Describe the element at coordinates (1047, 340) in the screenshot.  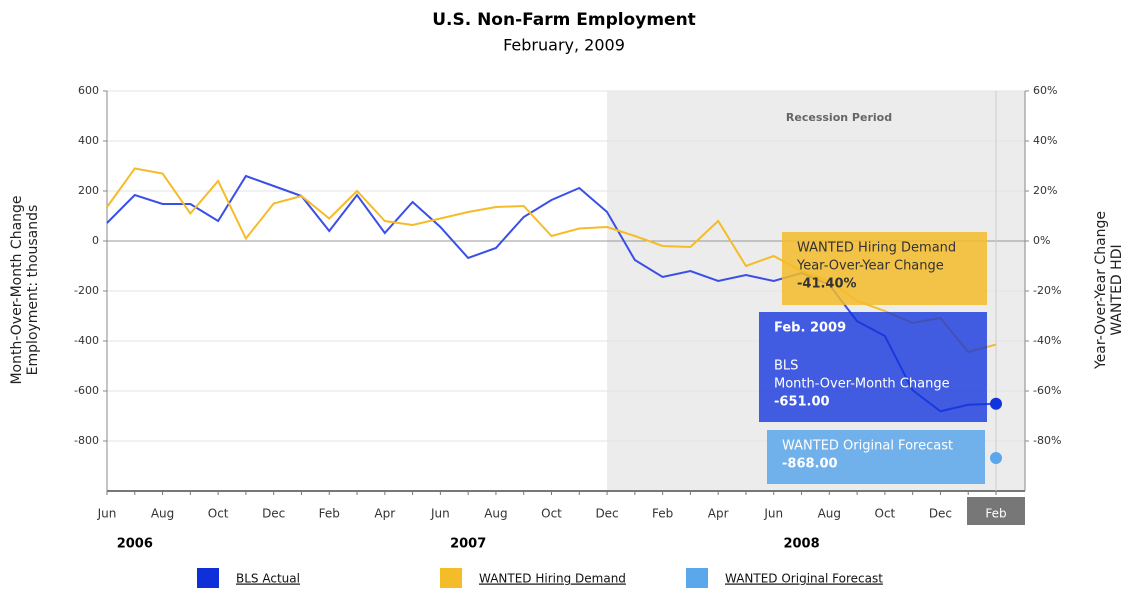
I see `y2-tick-label: -40%` at that location.